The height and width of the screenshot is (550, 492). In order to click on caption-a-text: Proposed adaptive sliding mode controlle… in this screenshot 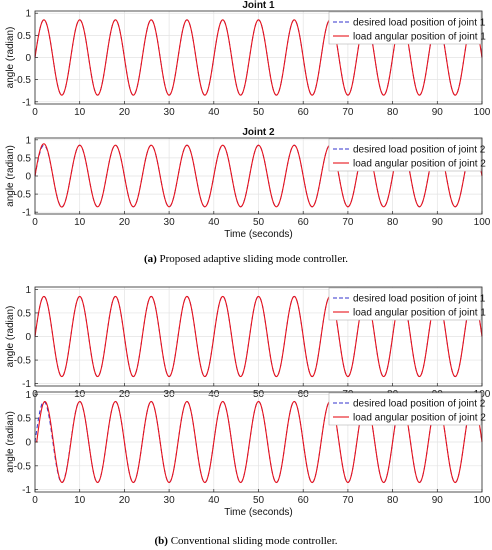, I will do `click(254, 259)`.